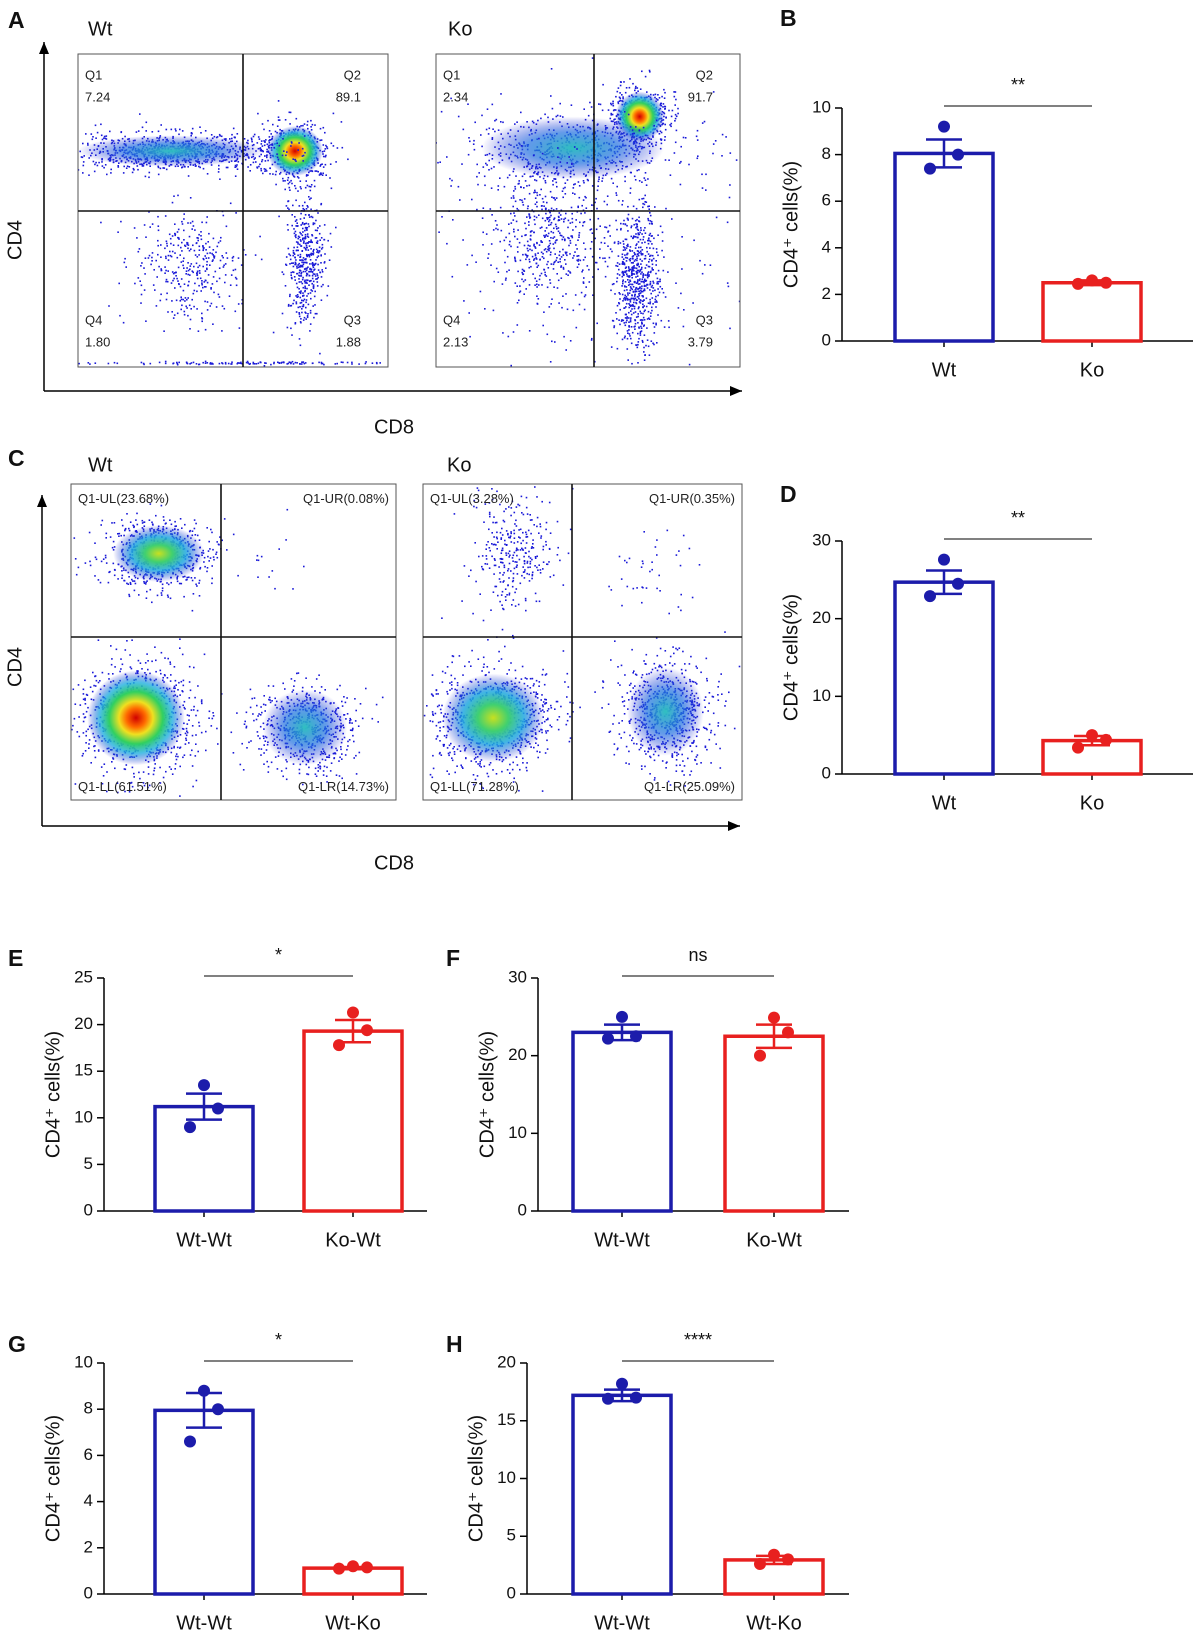 The image size is (1200, 1636). Describe the element at coordinates (348, 96) in the screenshot. I see `quadrant-value: 89.1` at that location.